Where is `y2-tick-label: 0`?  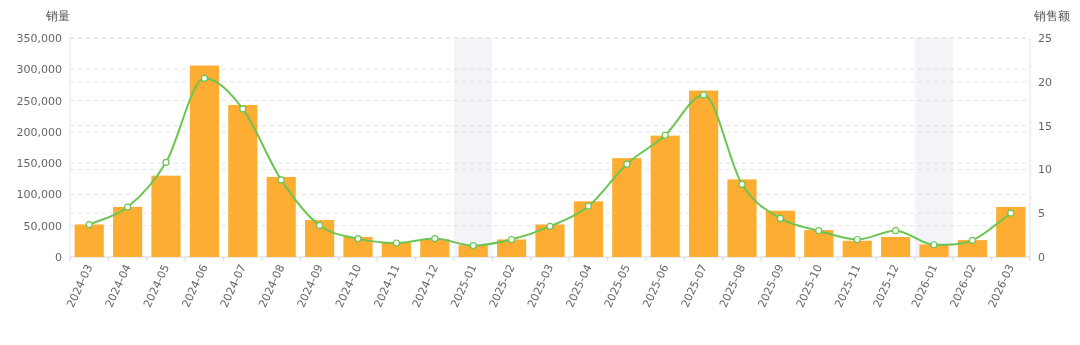
y2-tick-label: 0 is located at coordinates (1041, 257).